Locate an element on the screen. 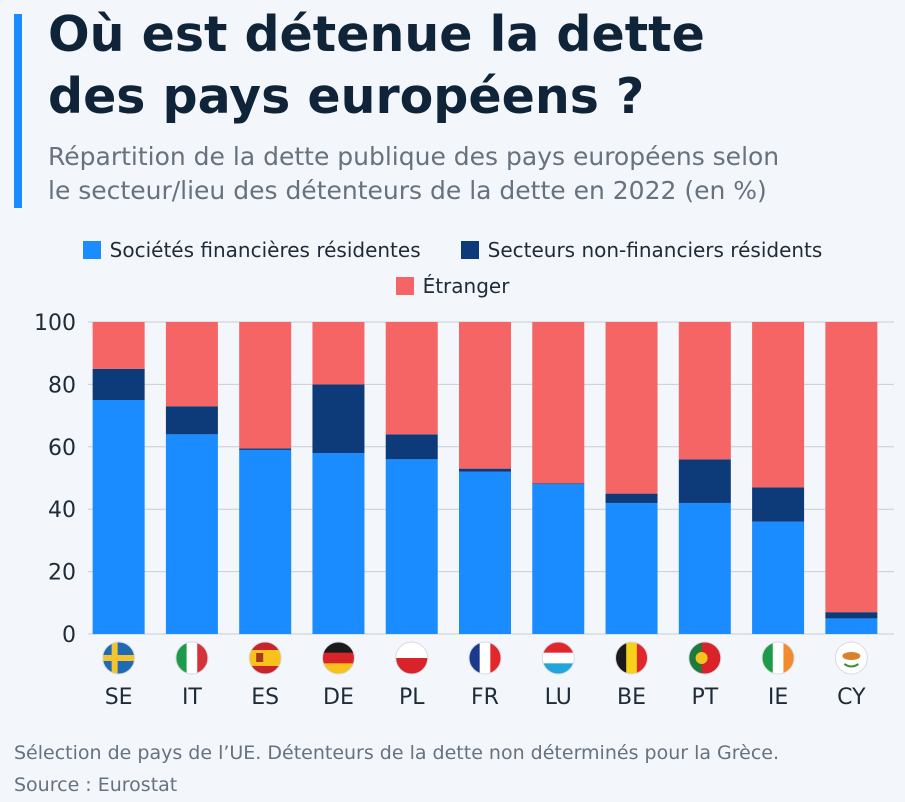 This screenshot has height=802, width=905. flag-de-icon is located at coordinates (338, 658).